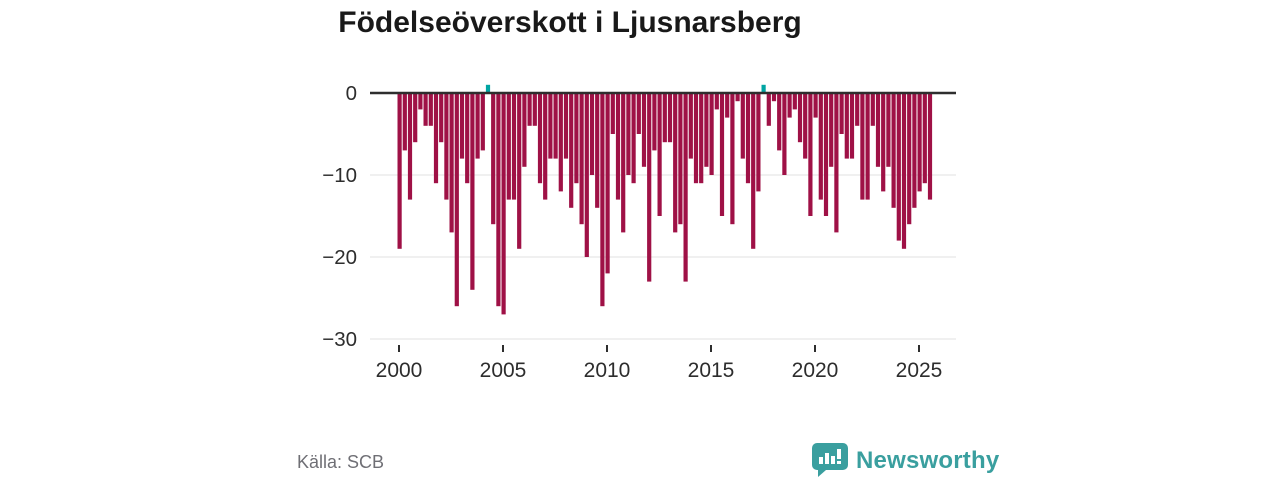 The image size is (1280, 480). Describe the element at coordinates (351, 93) in the screenshot. I see `y-tick-label: 0` at that location.